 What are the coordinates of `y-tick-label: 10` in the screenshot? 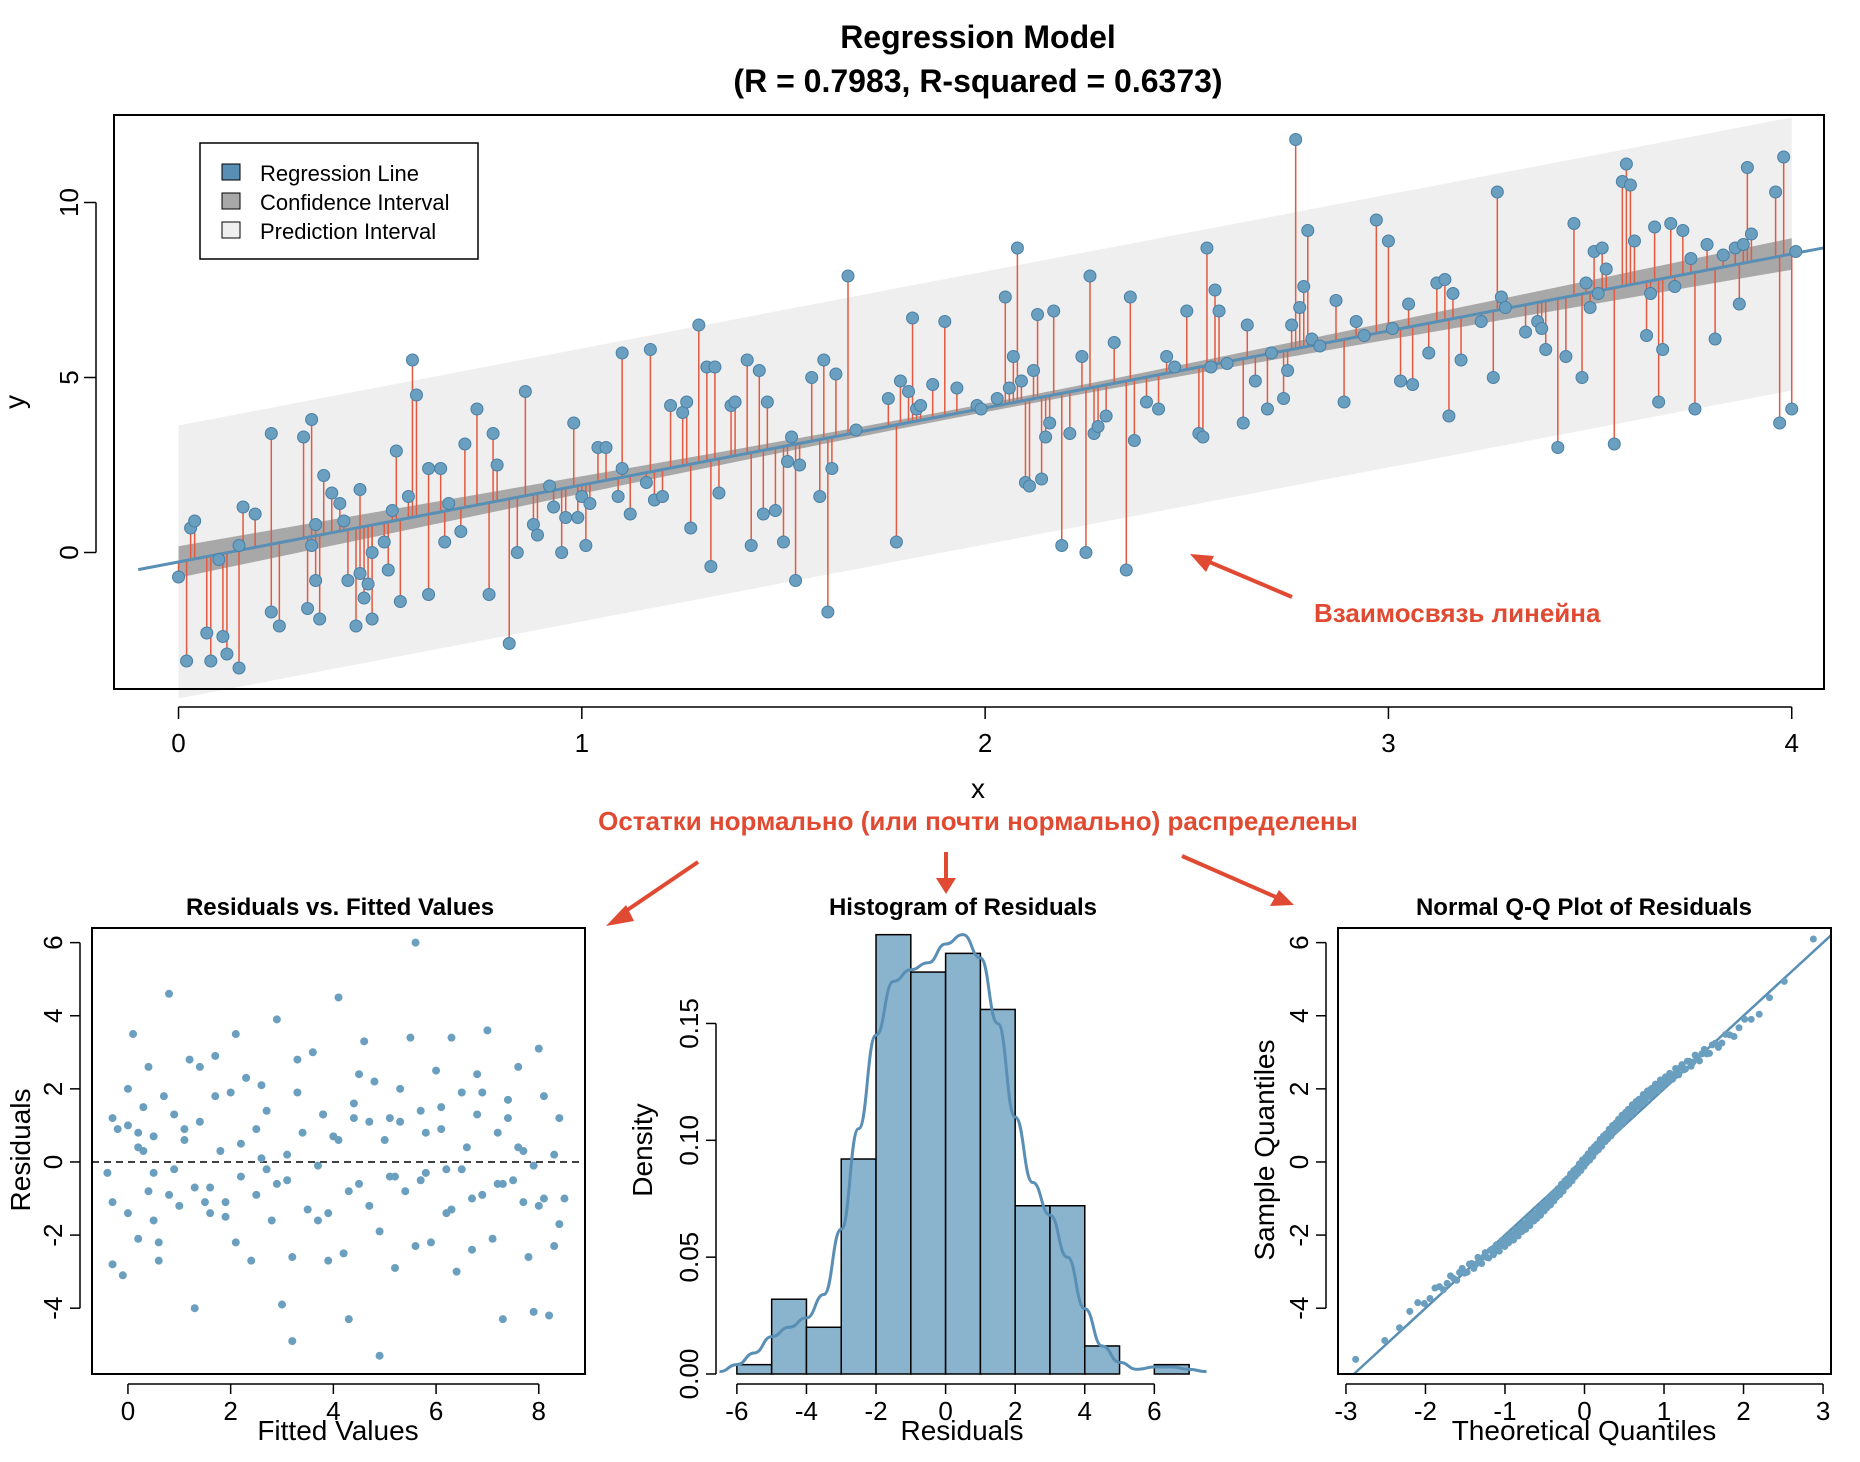 It's located at (69, 202).